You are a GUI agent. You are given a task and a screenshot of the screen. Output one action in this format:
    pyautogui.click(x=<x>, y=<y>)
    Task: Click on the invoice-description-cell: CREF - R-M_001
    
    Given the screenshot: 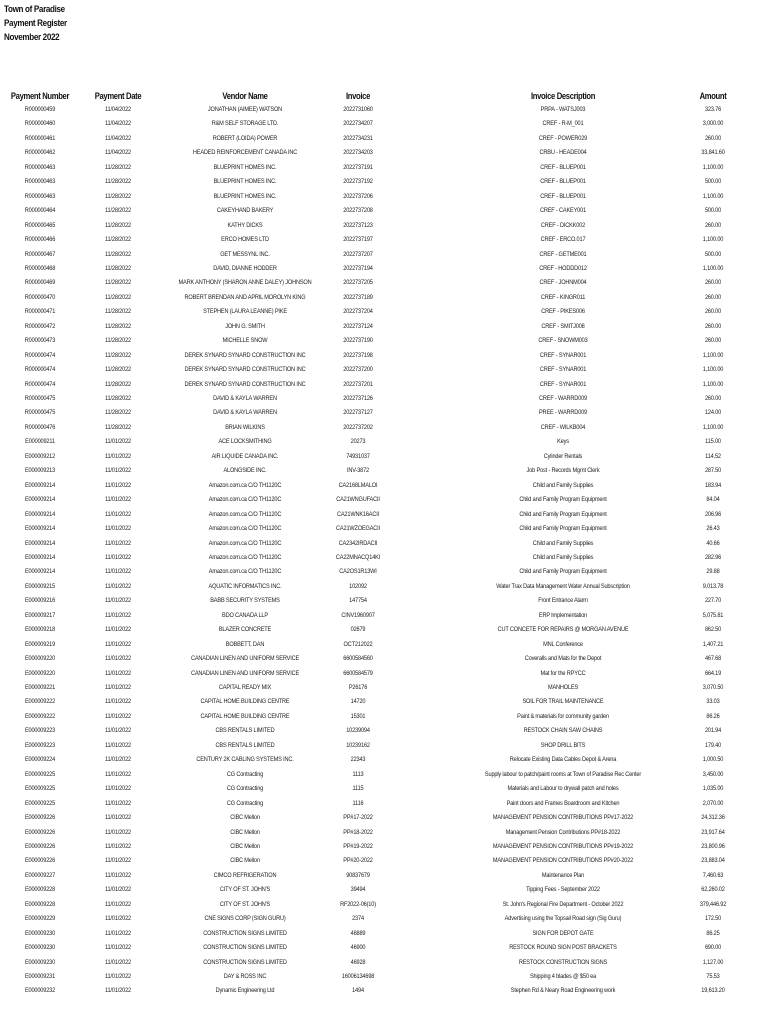 What is the action you would take?
    pyautogui.click(x=563, y=124)
    